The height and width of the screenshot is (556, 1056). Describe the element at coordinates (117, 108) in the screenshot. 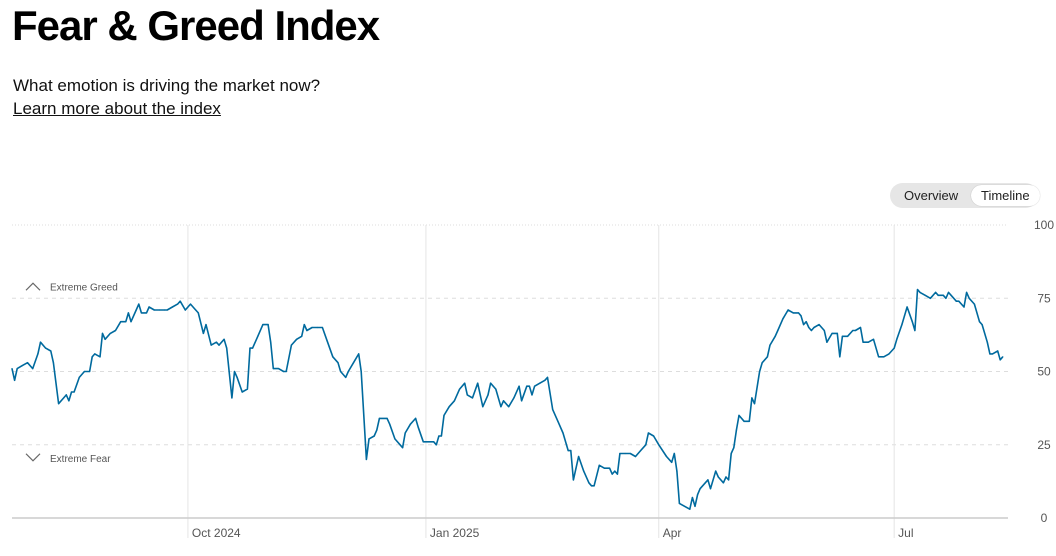

I see `learn-more-link: Learn more about the index` at that location.